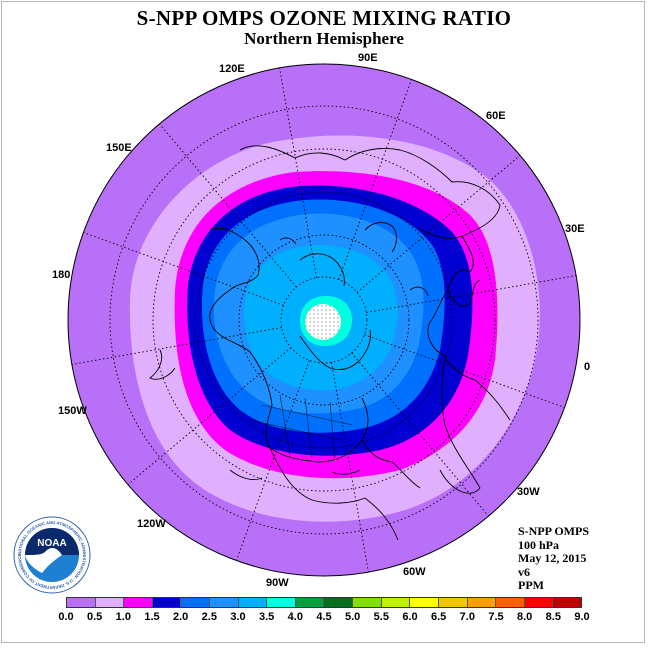 Image resolution: width=648 pixels, height=648 pixels. I want to click on lon-0: 0, so click(587, 367).